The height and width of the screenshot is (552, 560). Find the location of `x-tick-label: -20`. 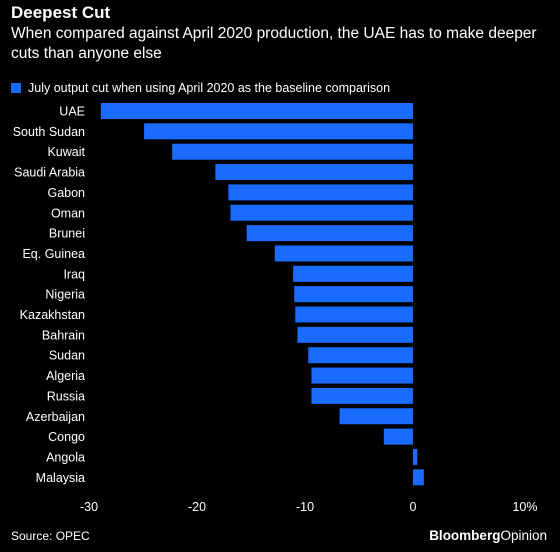

x-tick-label: -20 is located at coordinates (197, 507).